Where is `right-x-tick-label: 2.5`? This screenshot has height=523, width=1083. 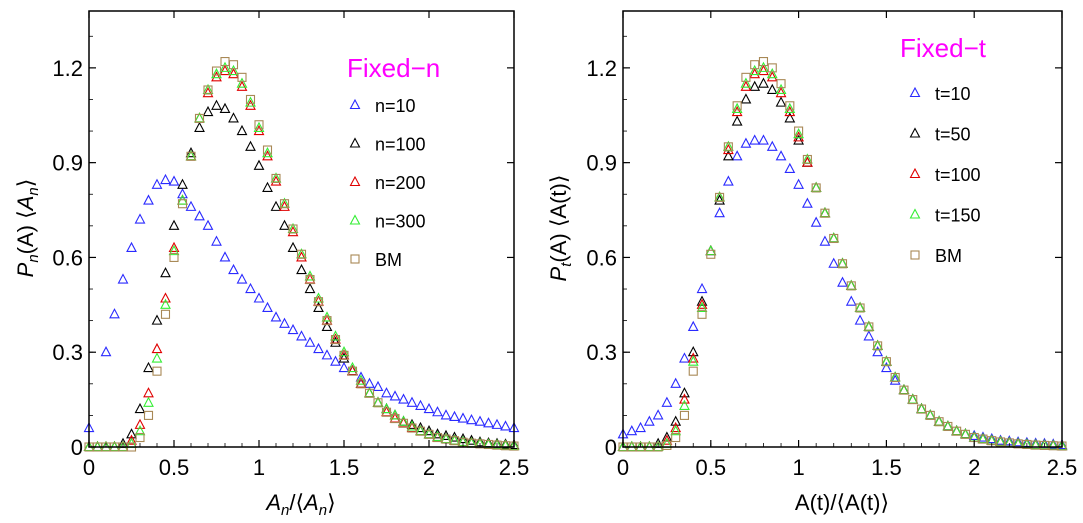 right-x-tick-label: 2.5 is located at coordinates (1062, 467).